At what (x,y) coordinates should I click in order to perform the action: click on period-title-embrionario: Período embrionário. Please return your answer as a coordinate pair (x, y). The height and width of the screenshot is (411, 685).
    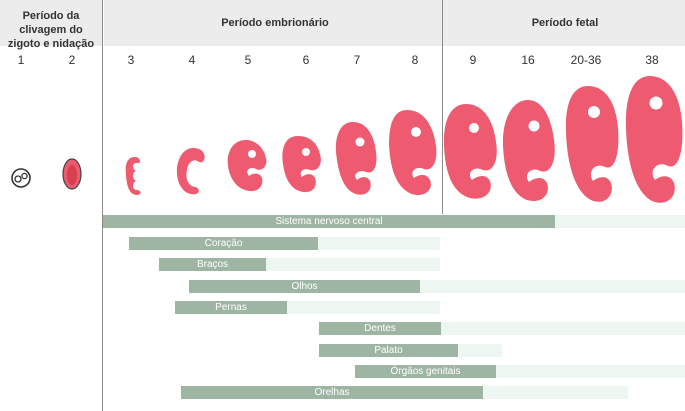
    Looking at the image, I should click on (275, 23).